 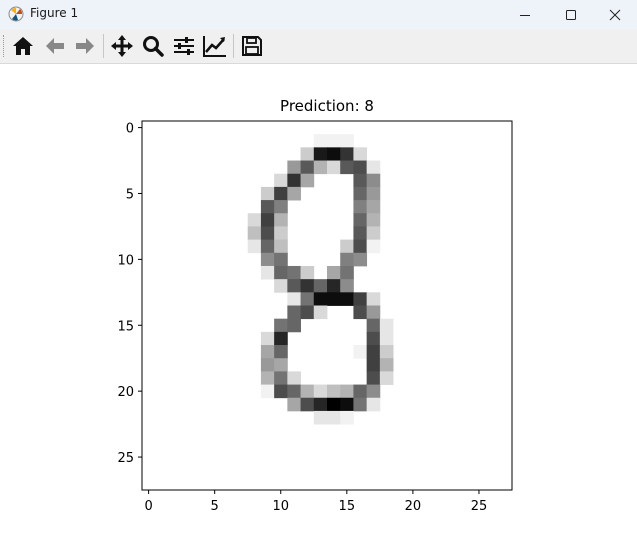 I want to click on y-tick-label: 5, so click(x=130, y=194).